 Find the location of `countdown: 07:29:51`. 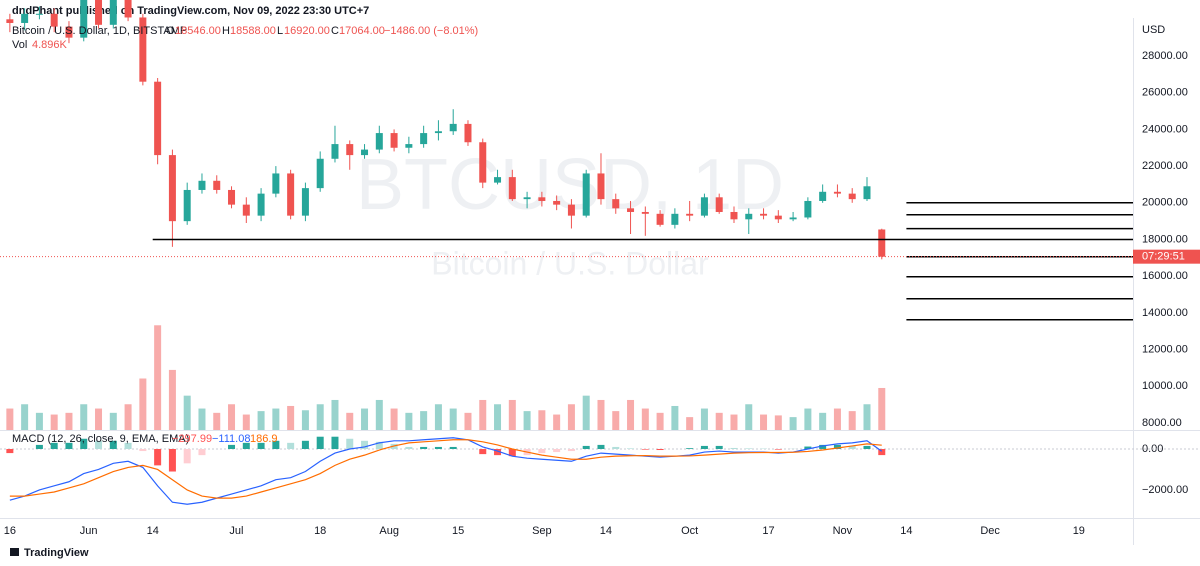

countdown: 07:29:51 is located at coordinates (1163, 257).